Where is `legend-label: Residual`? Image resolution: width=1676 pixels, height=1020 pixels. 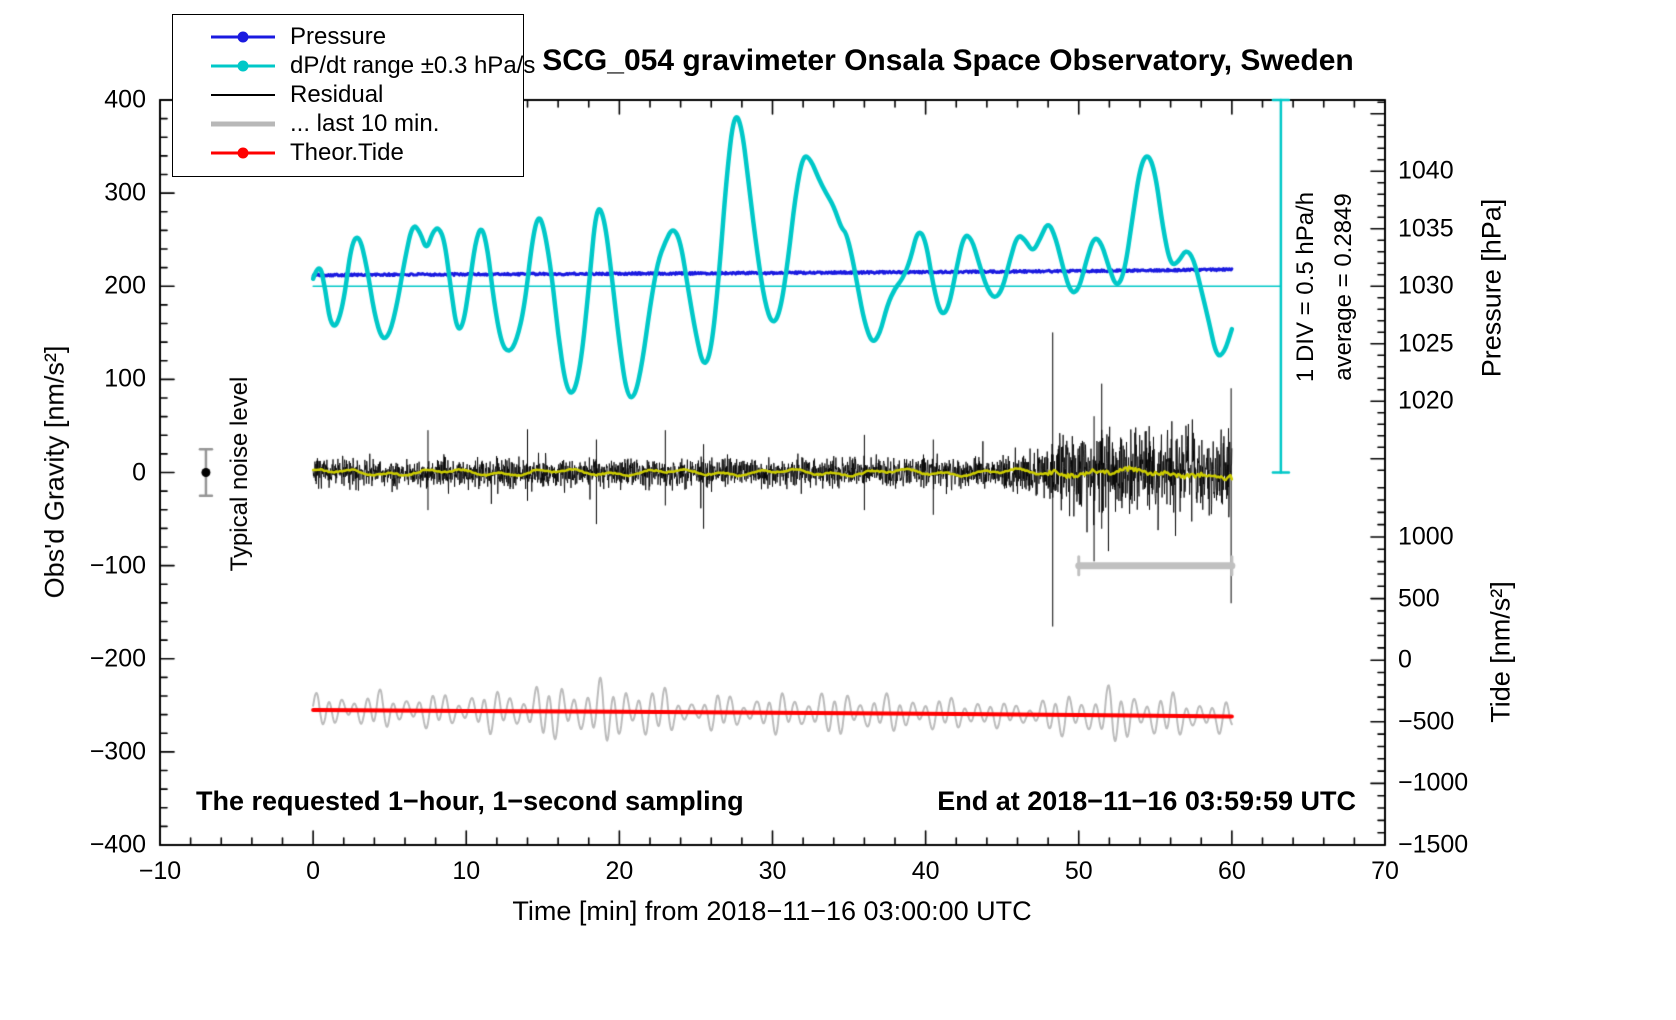 legend-label: Residual is located at coordinates (337, 94).